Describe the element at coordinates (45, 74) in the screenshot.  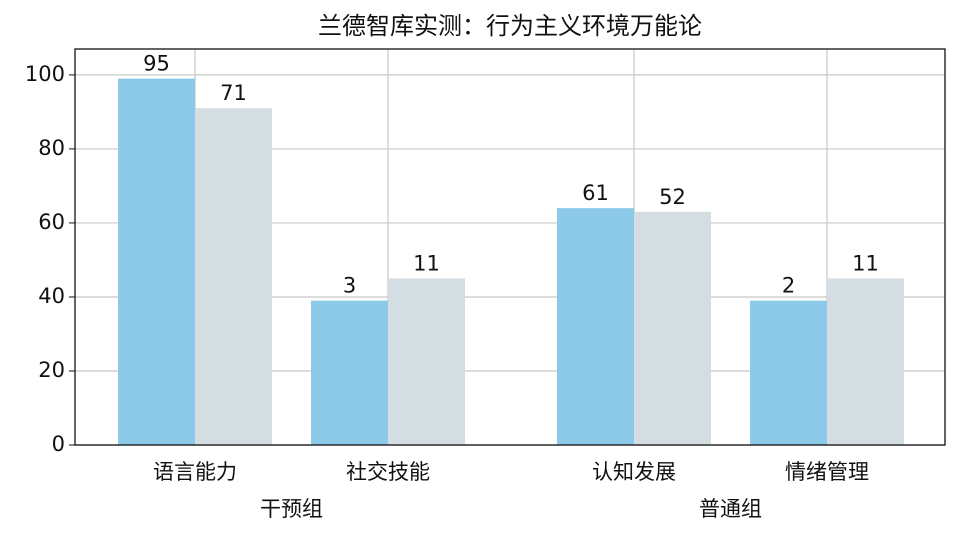
I see `y-tick-label: 100` at that location.